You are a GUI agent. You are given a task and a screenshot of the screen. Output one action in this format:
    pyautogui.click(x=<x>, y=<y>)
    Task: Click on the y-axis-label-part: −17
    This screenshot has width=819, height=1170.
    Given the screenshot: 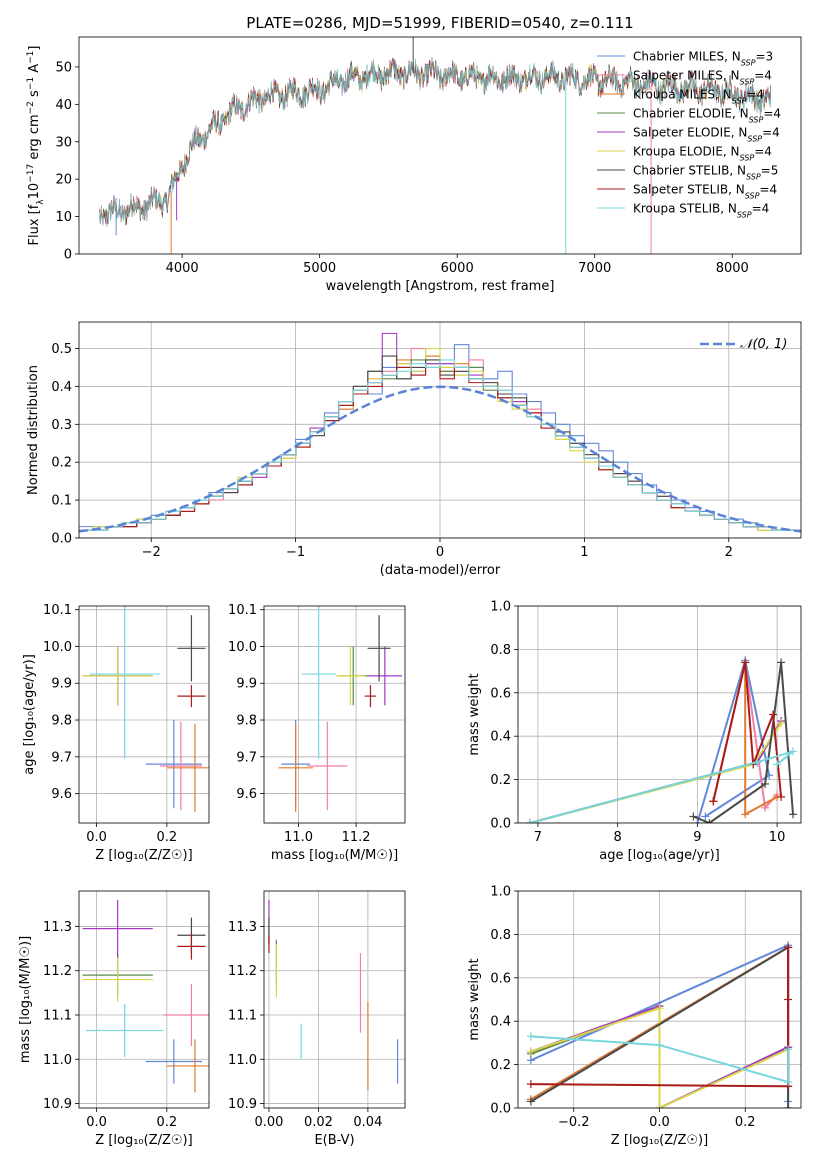 What is the action you would take?
    pyautogui.click(x=31, y=173)
    